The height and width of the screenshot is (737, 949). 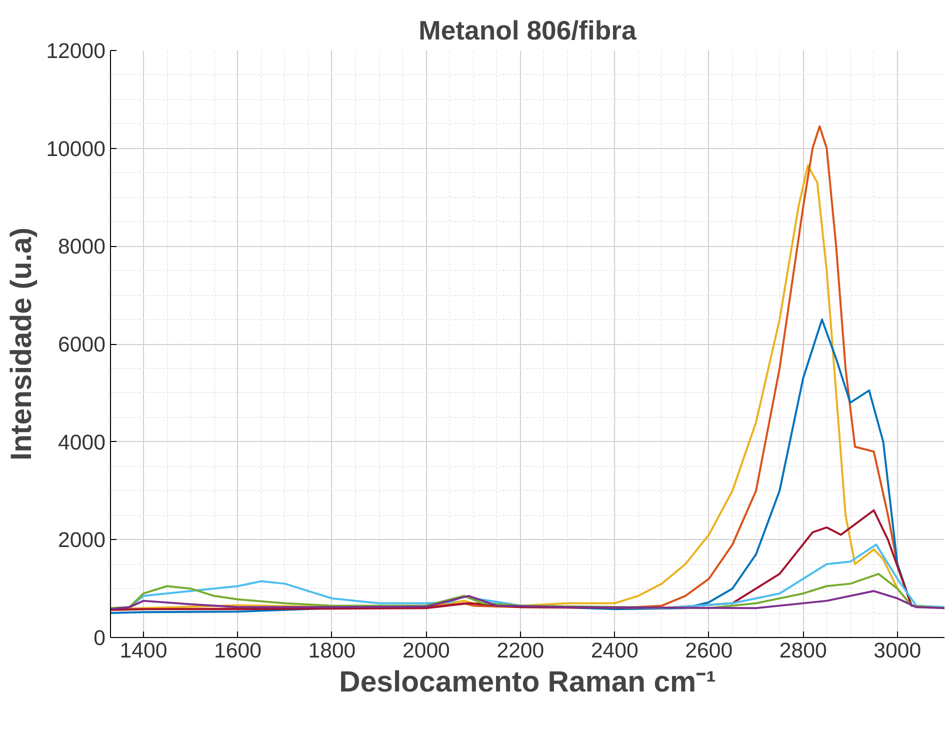 What do you see at coordinates (82, 344) in the screenshot?
I see `y-tick-label: 6000` at bounding box center [82, 344].